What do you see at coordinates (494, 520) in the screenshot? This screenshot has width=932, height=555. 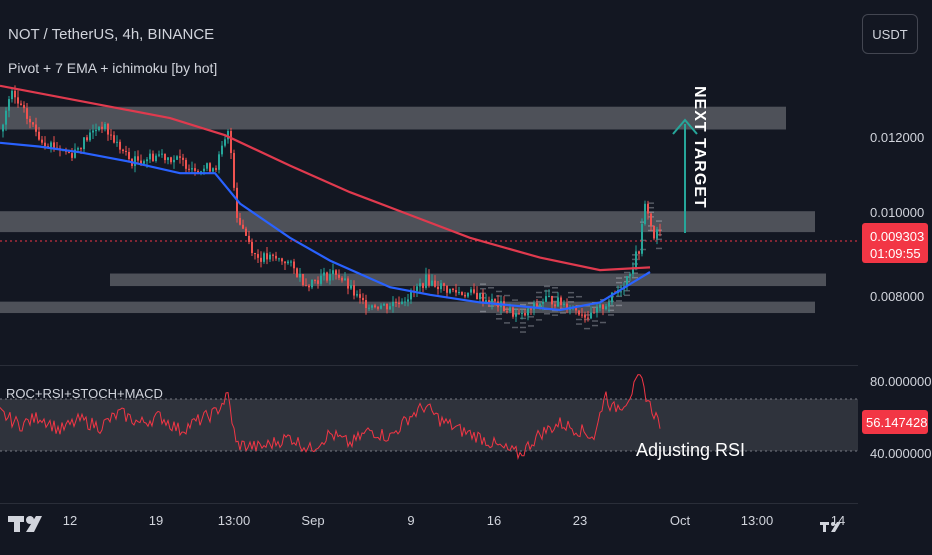 I see `x-tick-label: 16` at bounding box center [494, 520].